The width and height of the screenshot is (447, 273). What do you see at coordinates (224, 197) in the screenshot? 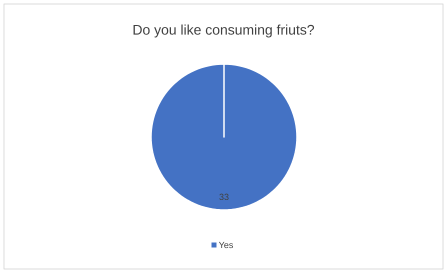
I see `data-label: 33` at bounding box center [224, 197].